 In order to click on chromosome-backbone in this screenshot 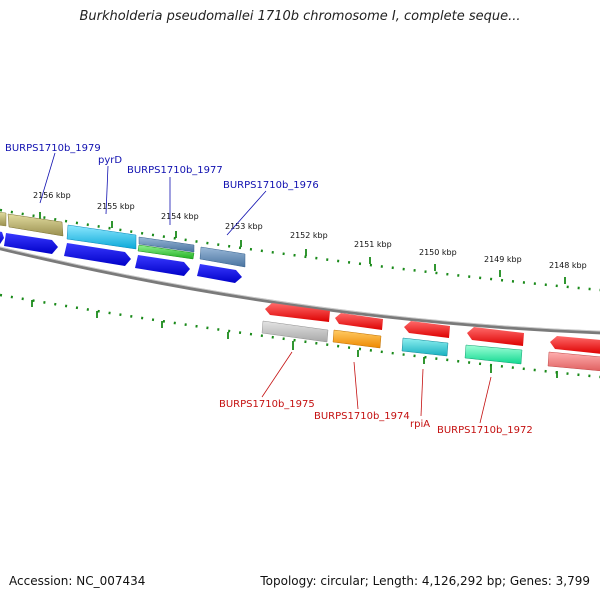, I will do `click(300, 290)`.